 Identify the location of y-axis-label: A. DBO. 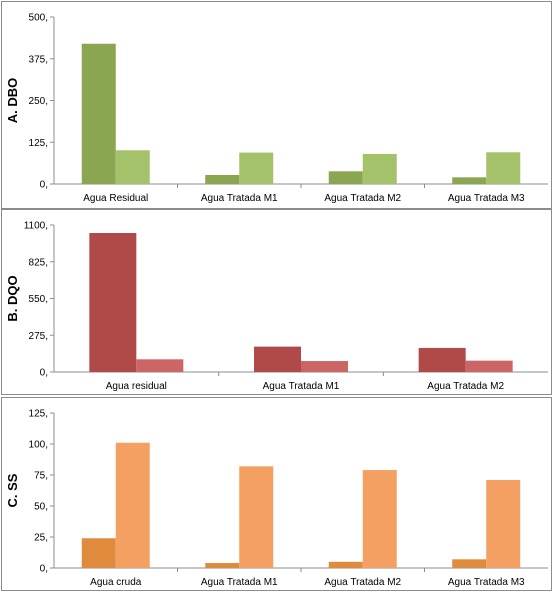
(12, 101).